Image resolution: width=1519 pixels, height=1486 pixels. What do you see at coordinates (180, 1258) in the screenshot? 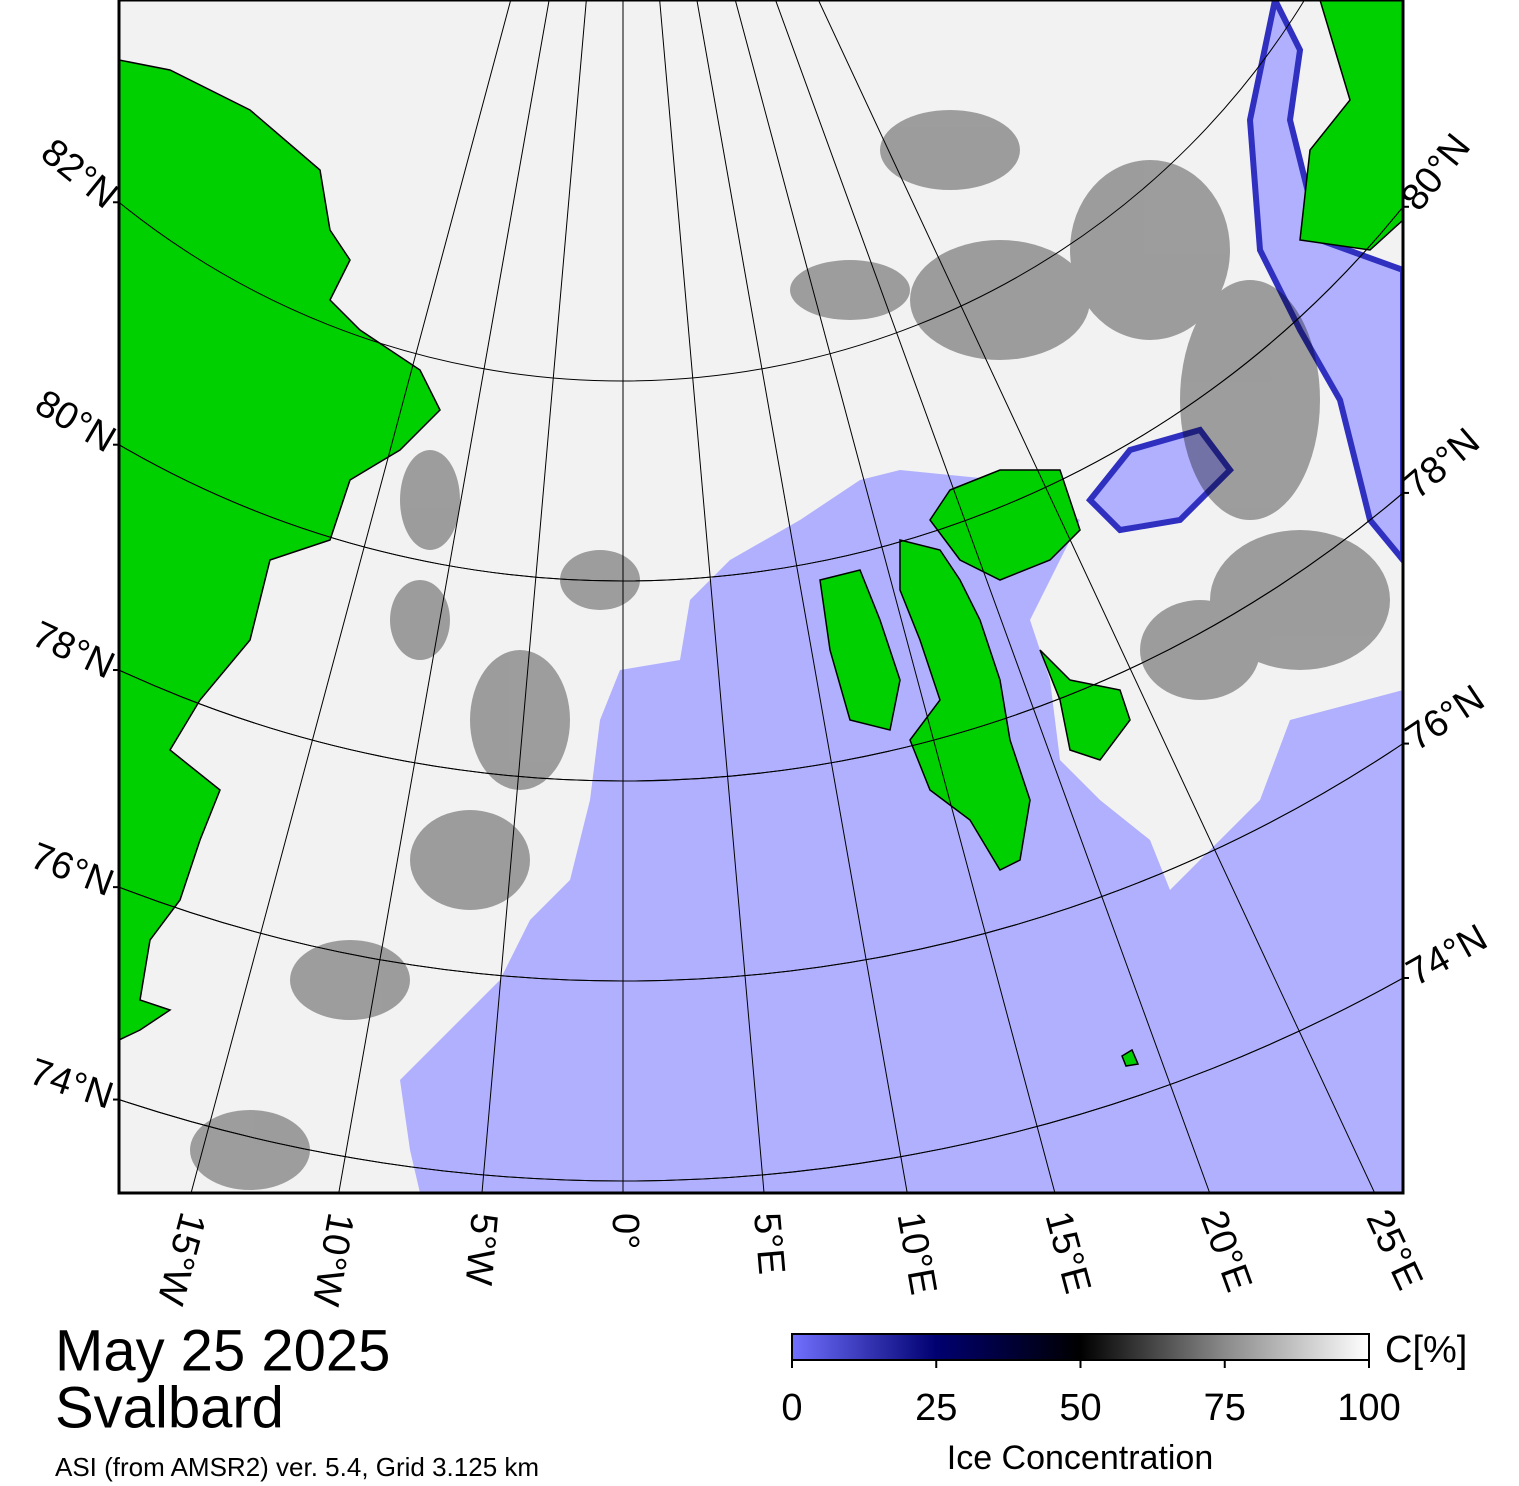
I see `longitude-label: 15°W` at bounding box center [180, 1258].